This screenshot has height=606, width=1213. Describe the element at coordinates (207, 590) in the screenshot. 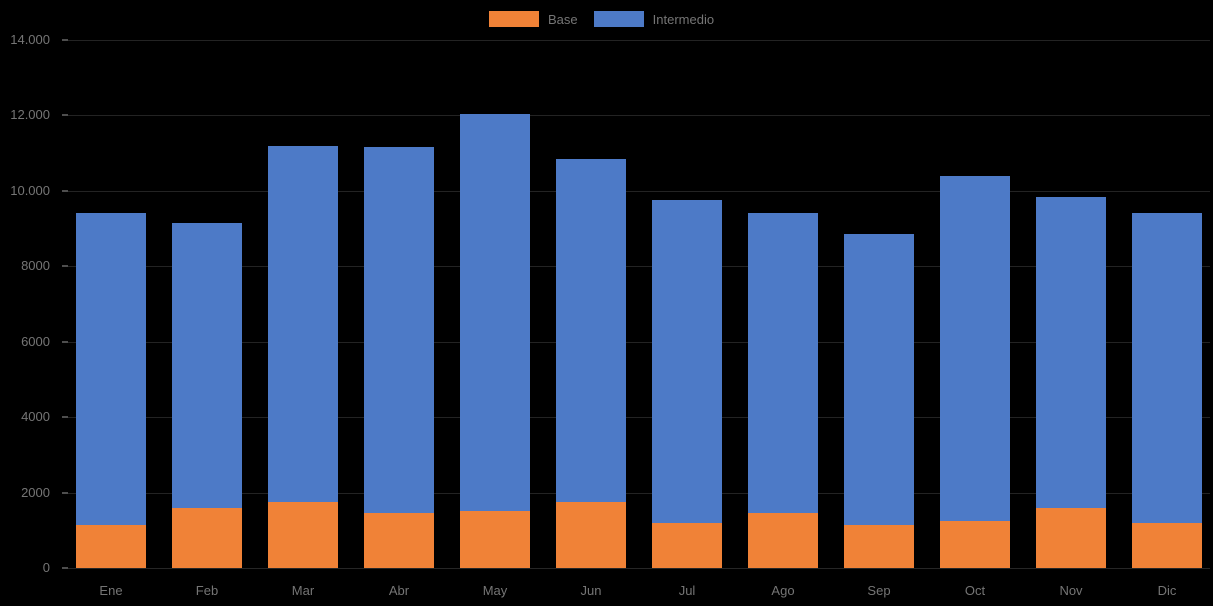

I see `x-axis-label: Feb` at that location.